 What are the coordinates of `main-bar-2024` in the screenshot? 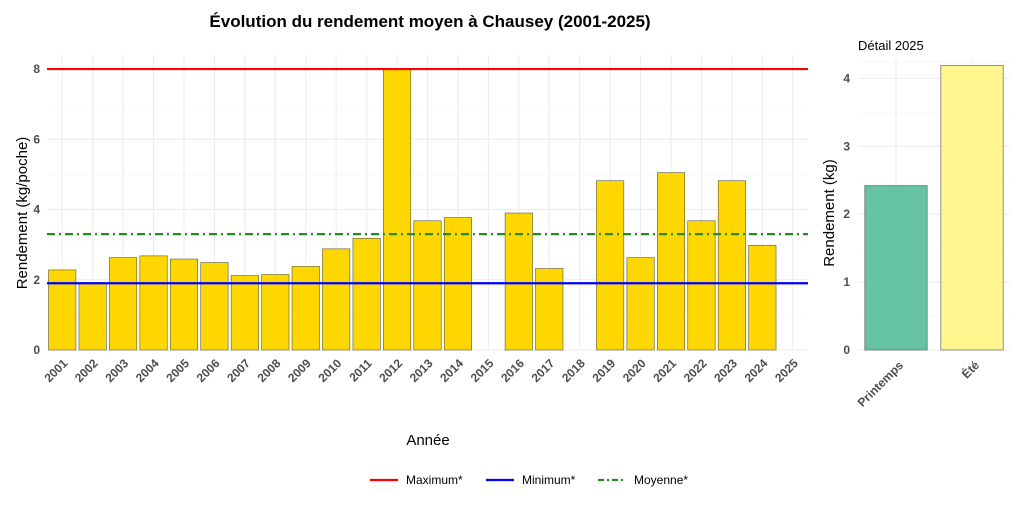 It's located at (762, 298).